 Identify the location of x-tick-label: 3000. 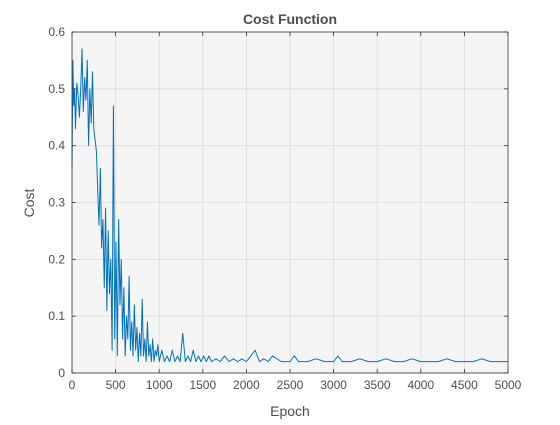
(333, 385).